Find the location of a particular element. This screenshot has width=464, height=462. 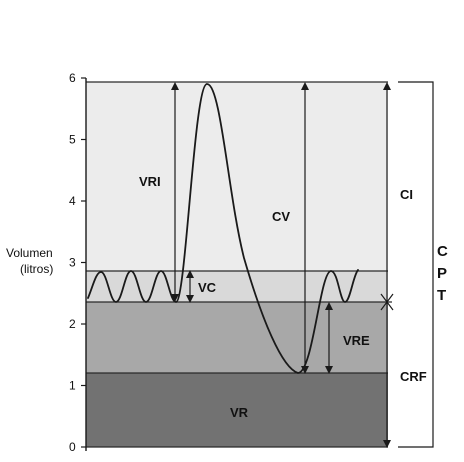

cpt-bracket is located at coordinates (416, 264).